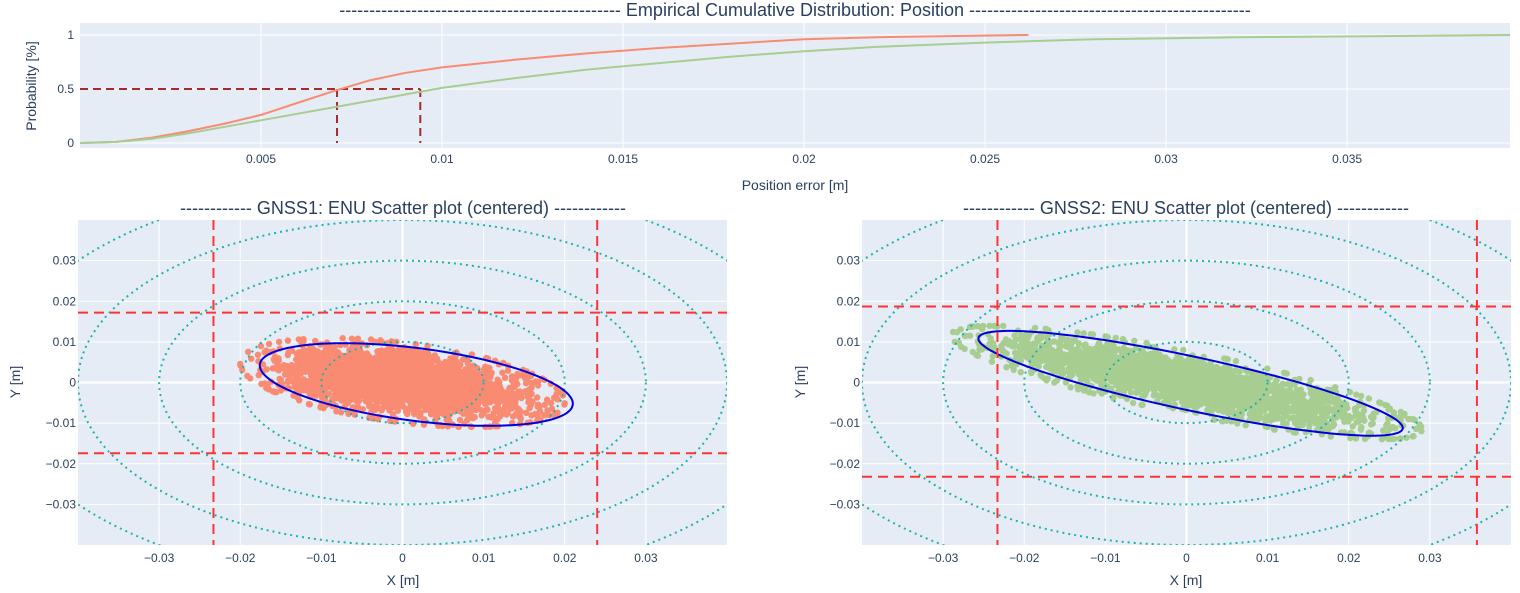 The height and width of the screenshot is (593, 1520). Describe the element at coordinates (1166, 159) in the screenshot. I see `ecdf-x-tick-label: 0.03` at that location.